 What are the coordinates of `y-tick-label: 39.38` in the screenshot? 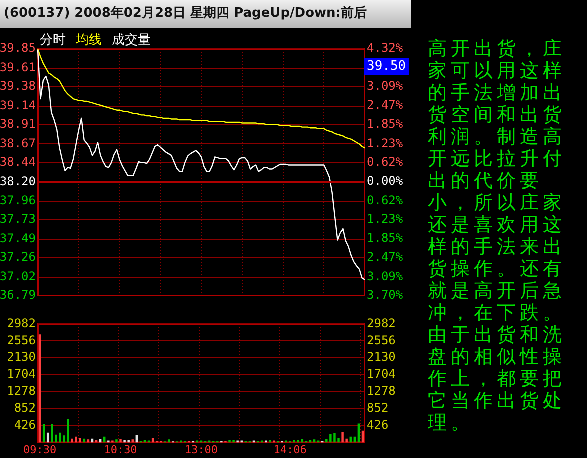 It's located at (18, 86).